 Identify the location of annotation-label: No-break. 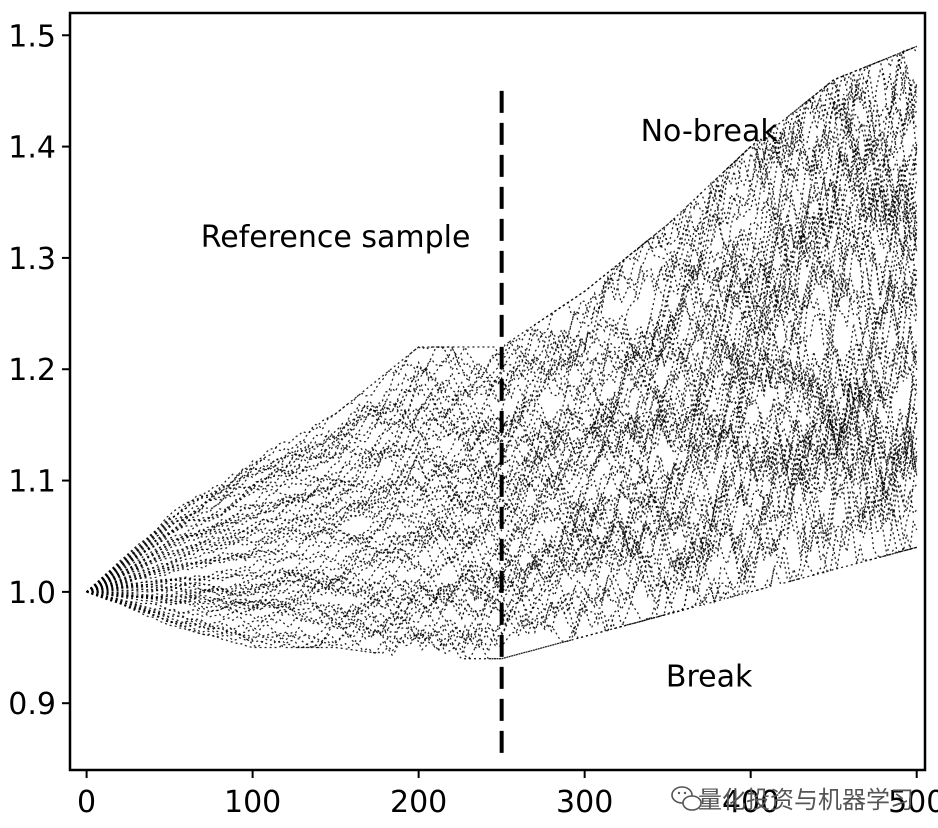
(710, 131).